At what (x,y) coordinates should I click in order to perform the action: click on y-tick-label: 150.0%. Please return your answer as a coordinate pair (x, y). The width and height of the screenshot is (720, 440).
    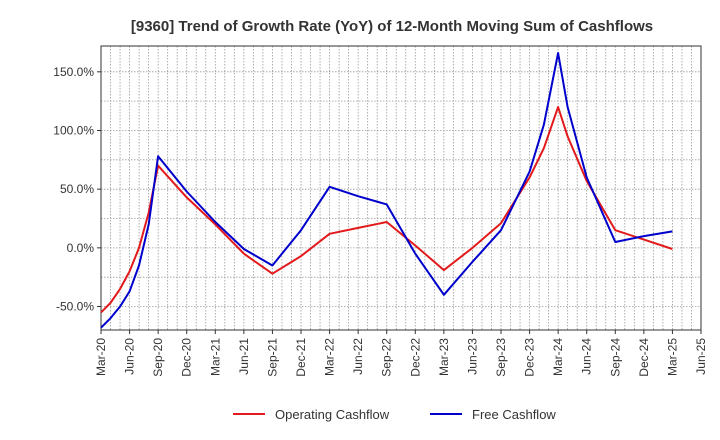
    Looking at the image, I should click on (73, 72).